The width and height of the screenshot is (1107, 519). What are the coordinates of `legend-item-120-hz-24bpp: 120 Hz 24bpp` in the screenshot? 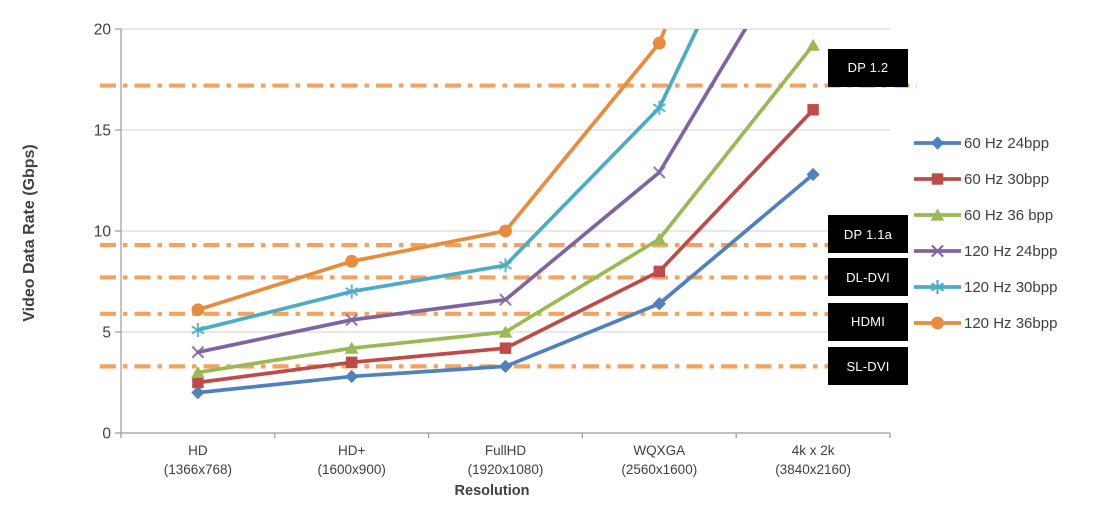 It's located at (985, 251).